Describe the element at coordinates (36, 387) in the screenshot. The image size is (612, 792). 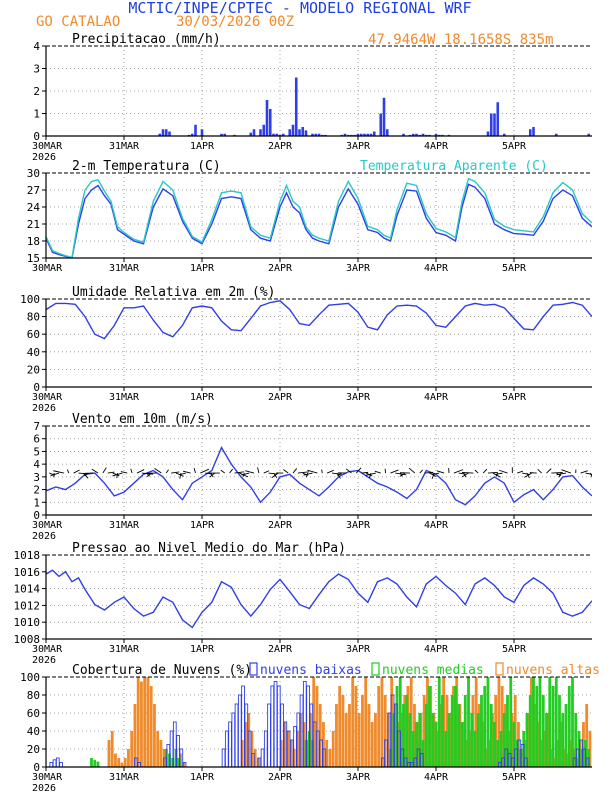
I see `y-tick-label: 0` at that location.